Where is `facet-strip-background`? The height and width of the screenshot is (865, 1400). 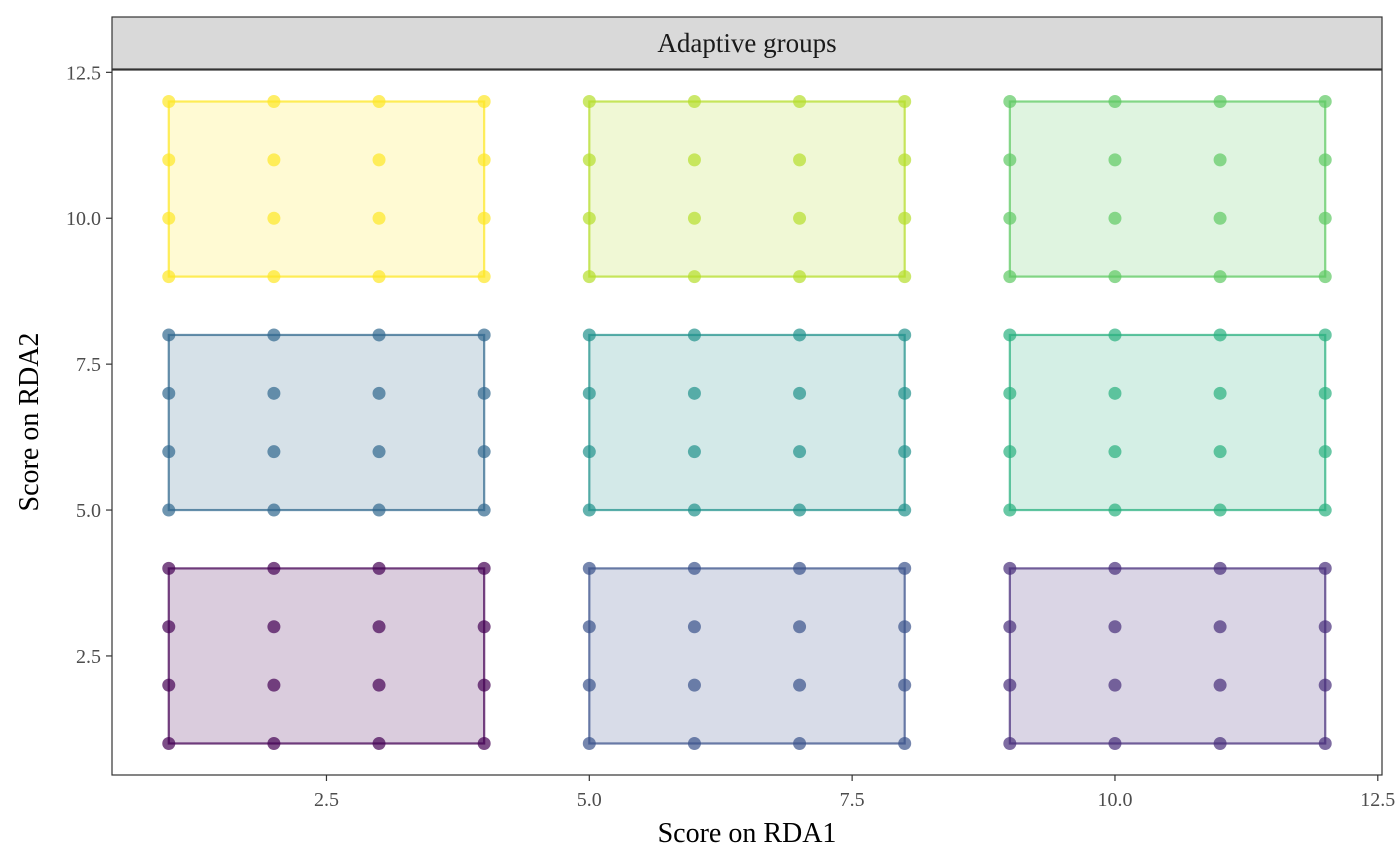
facet-strip-background is located at coordinates (747, 43).